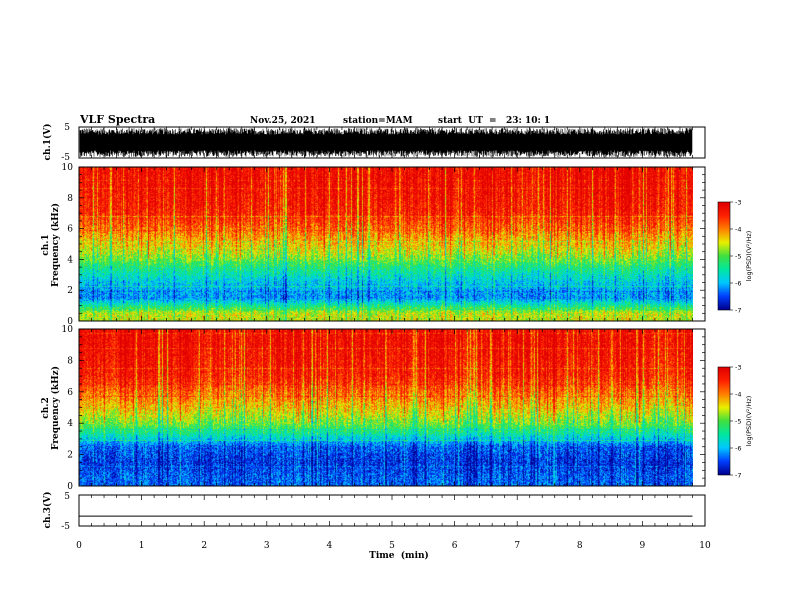 The image size is (792, 612). I want to click on ch2-channel-label: ch.2, so click(46, 407).